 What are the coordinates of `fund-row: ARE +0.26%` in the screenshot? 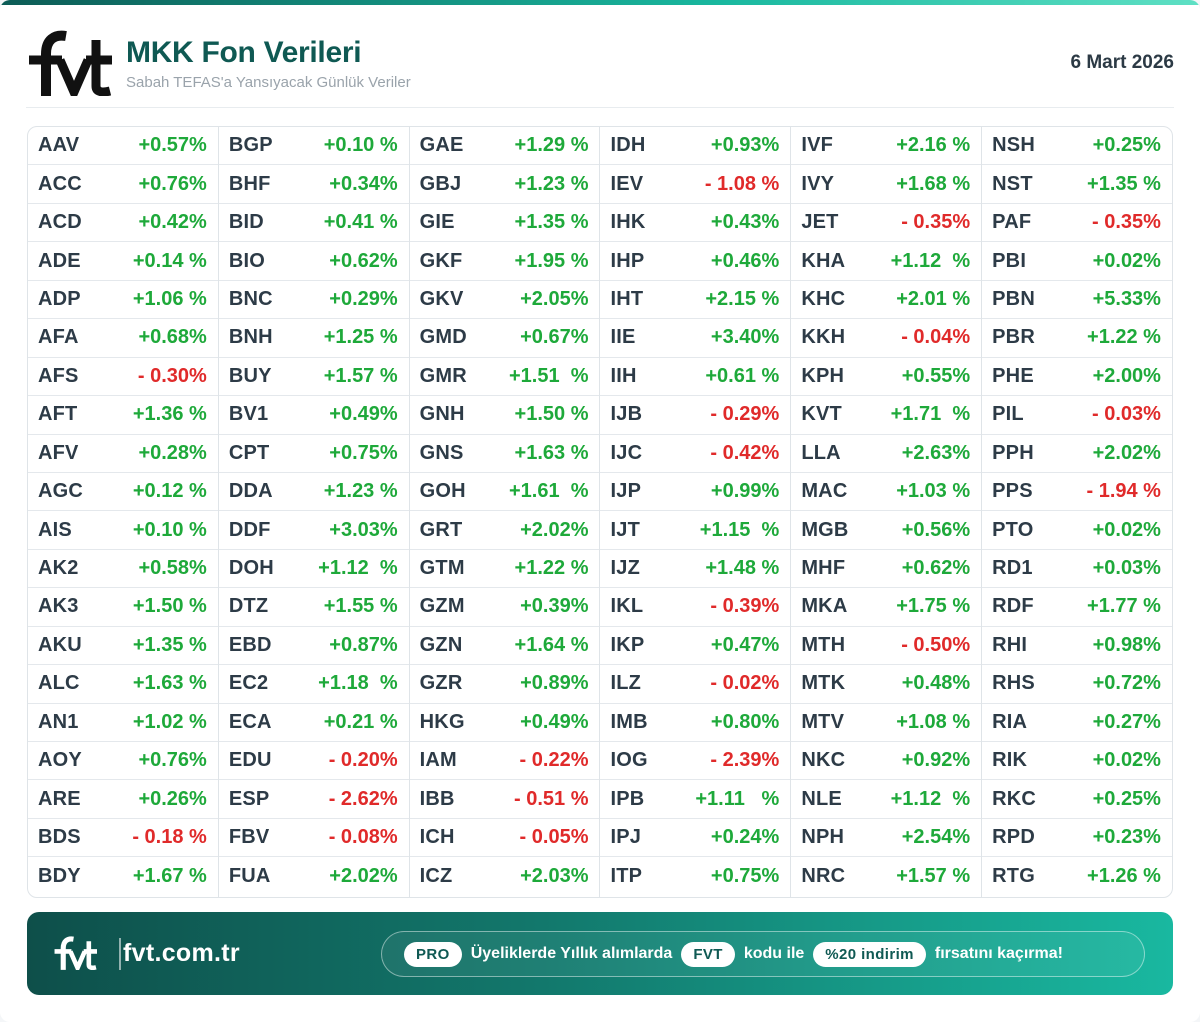 It's located at (123, 799).